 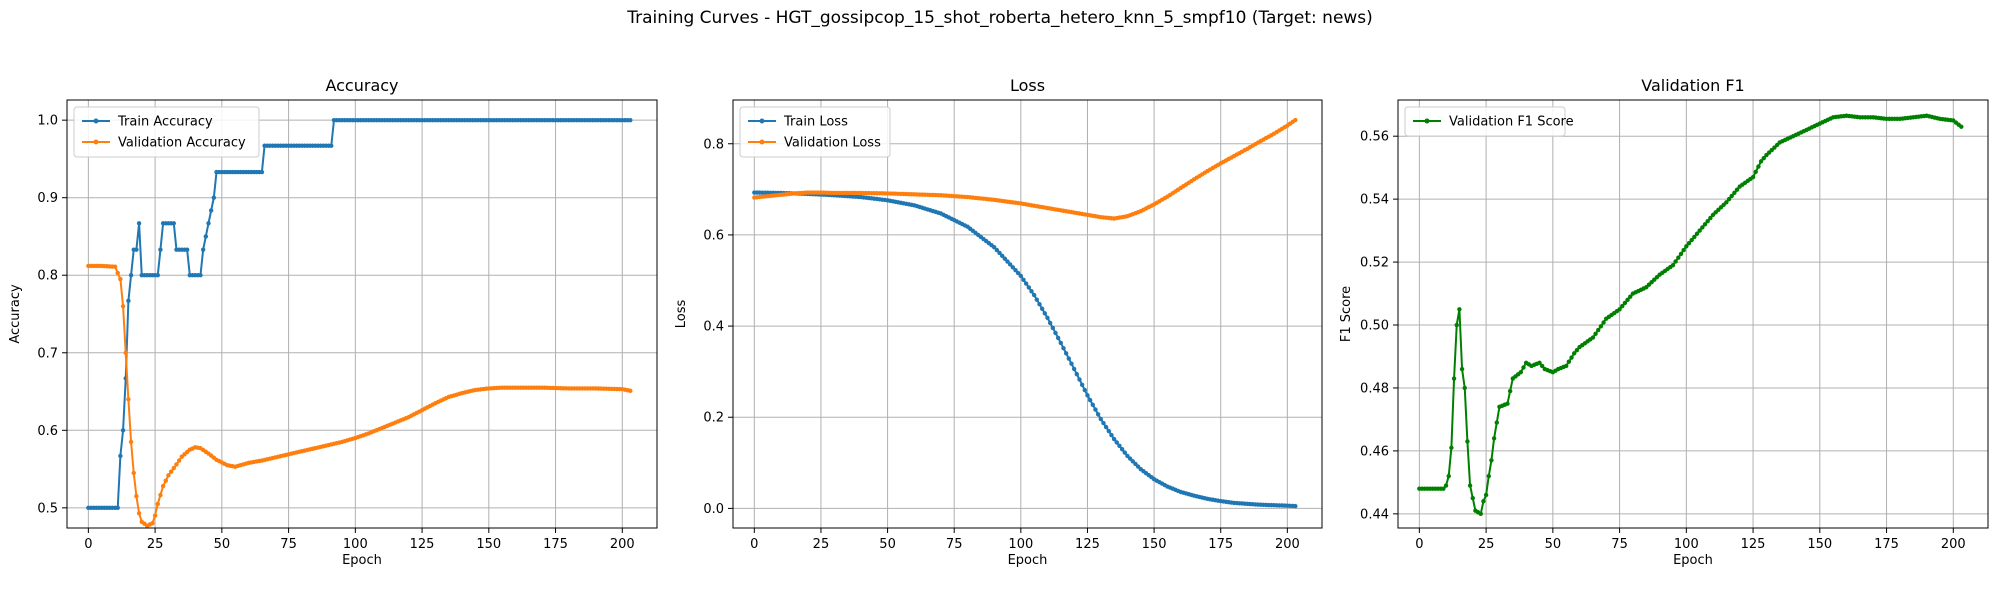 I want to click on x-tick-label: 75, so click(x=288, y=544).